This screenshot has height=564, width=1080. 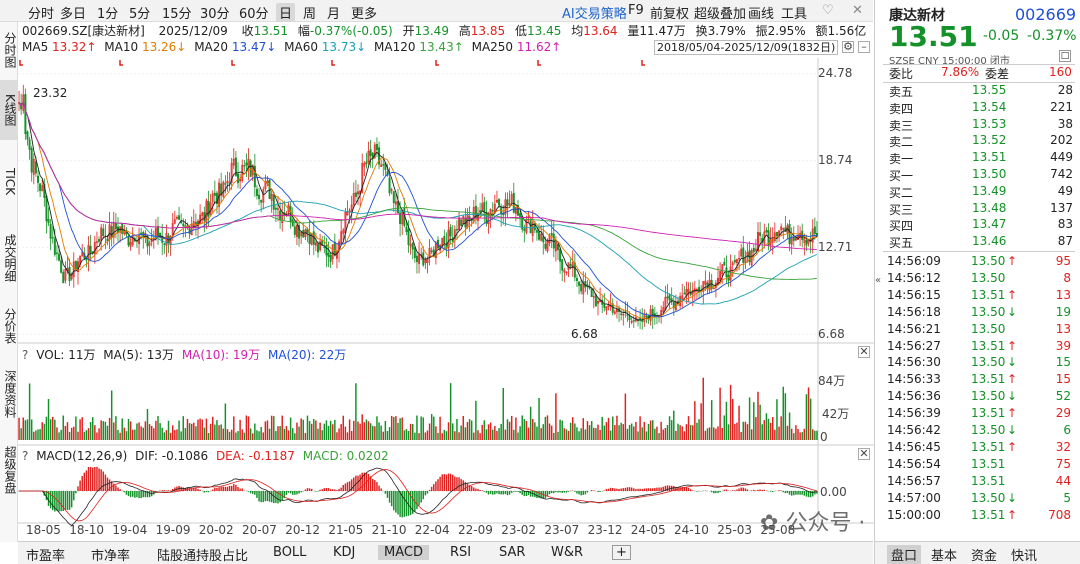 What do you see at coordinates (794, 14) in the screenshot?
I see `tools-button: 工具` at bounding box center [794, 14].